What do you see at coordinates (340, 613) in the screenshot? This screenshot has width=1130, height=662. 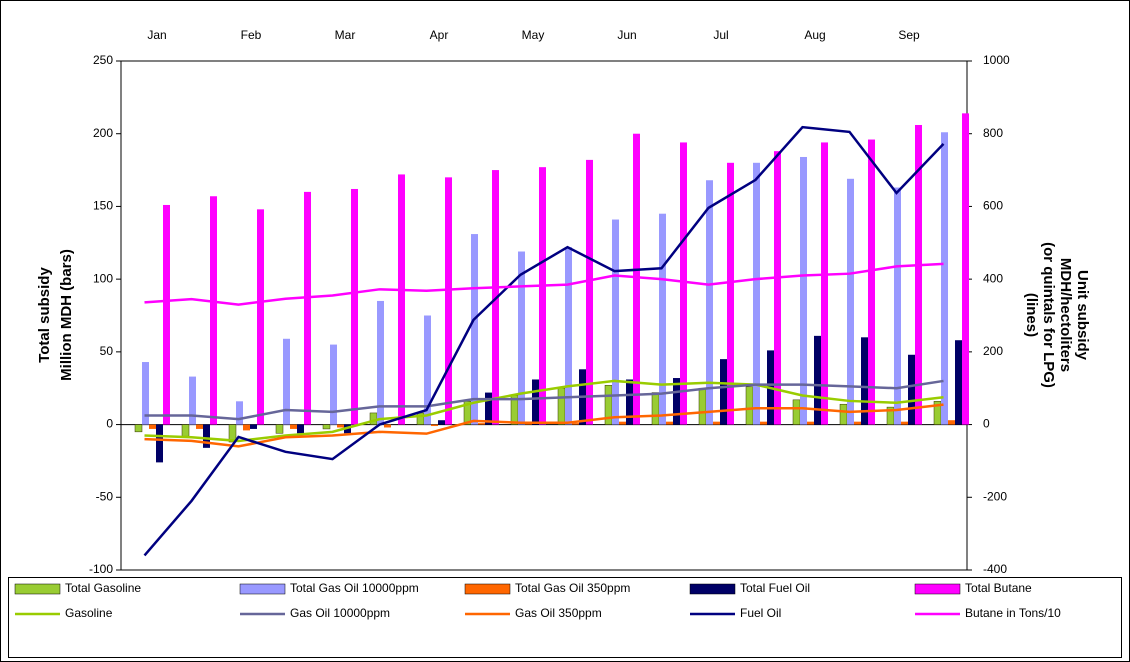 I see `legend-label: Gas Oil 10000ppm` at bounding box center [340, 613].